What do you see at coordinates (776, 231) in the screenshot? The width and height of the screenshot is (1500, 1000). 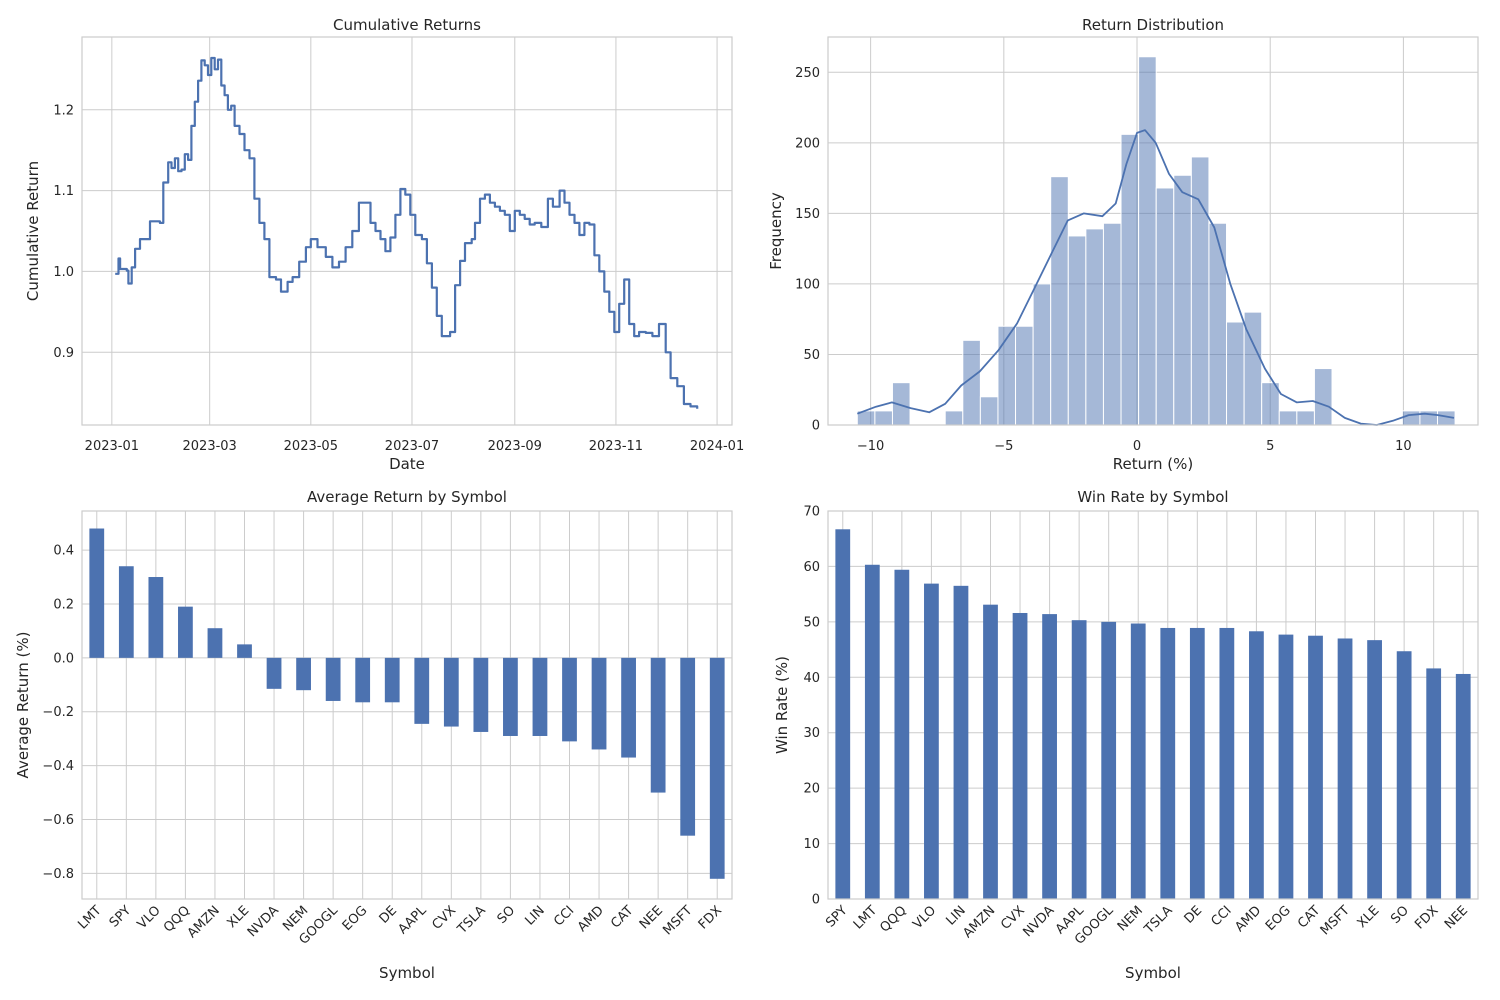 I see `return-distribution-y-label: Frequency` at bounding box center [776, 231].